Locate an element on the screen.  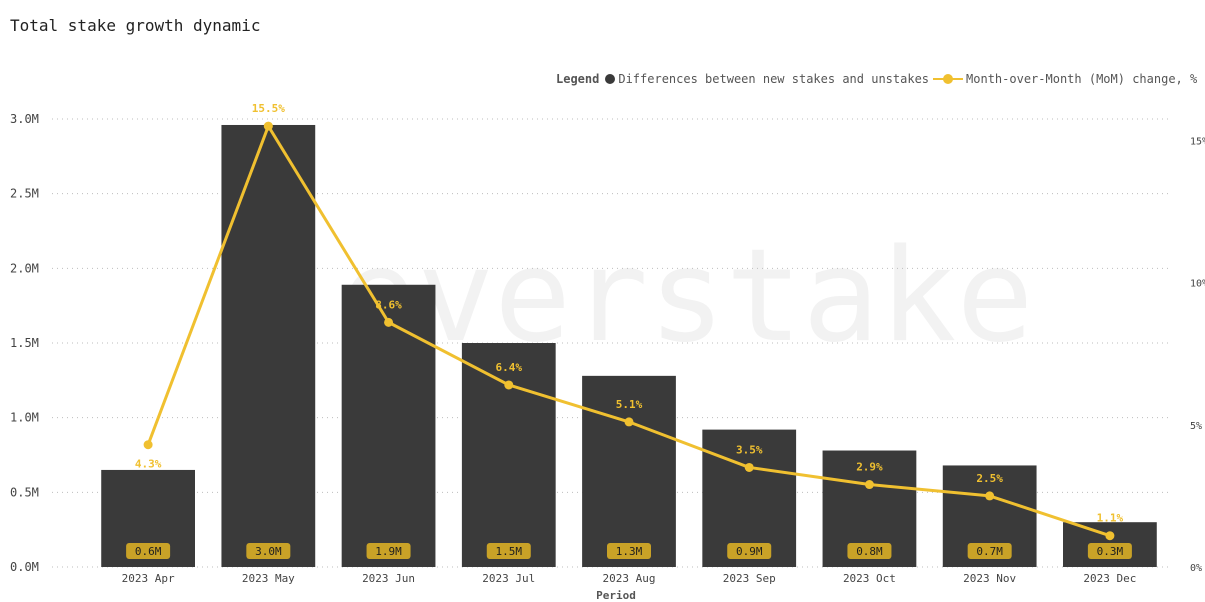
x-tick-label: 2023 Nov is located at coordinates (989, 578).